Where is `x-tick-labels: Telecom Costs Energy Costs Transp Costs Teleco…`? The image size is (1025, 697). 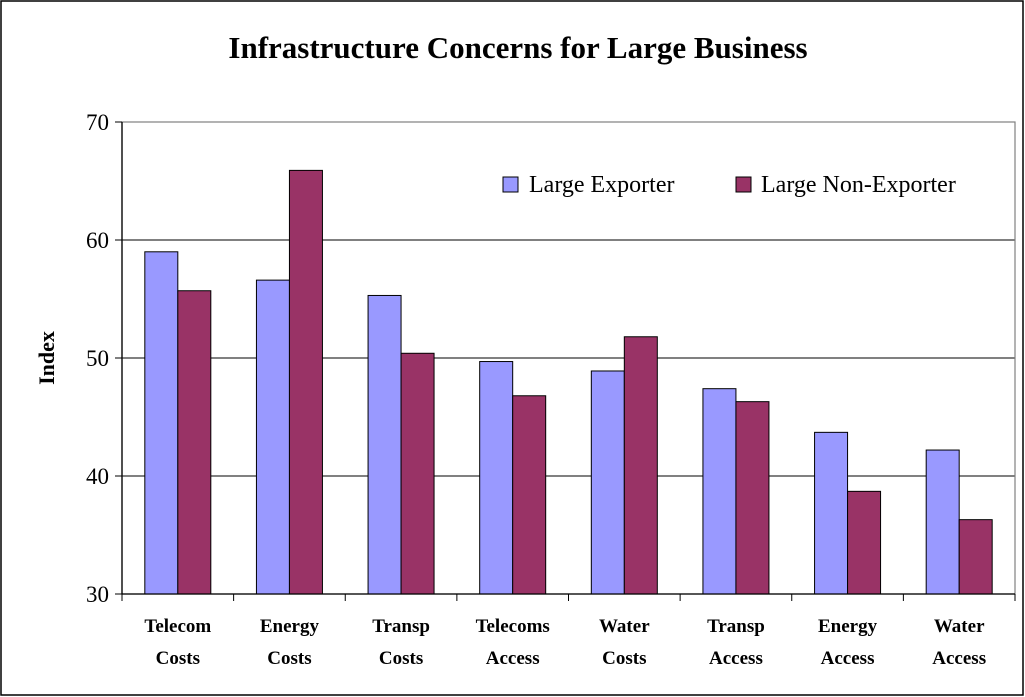
x-tick-labels: Telecom Costs Energy Costs Transp Costs Teleco… is located at coordinates (565, 642).